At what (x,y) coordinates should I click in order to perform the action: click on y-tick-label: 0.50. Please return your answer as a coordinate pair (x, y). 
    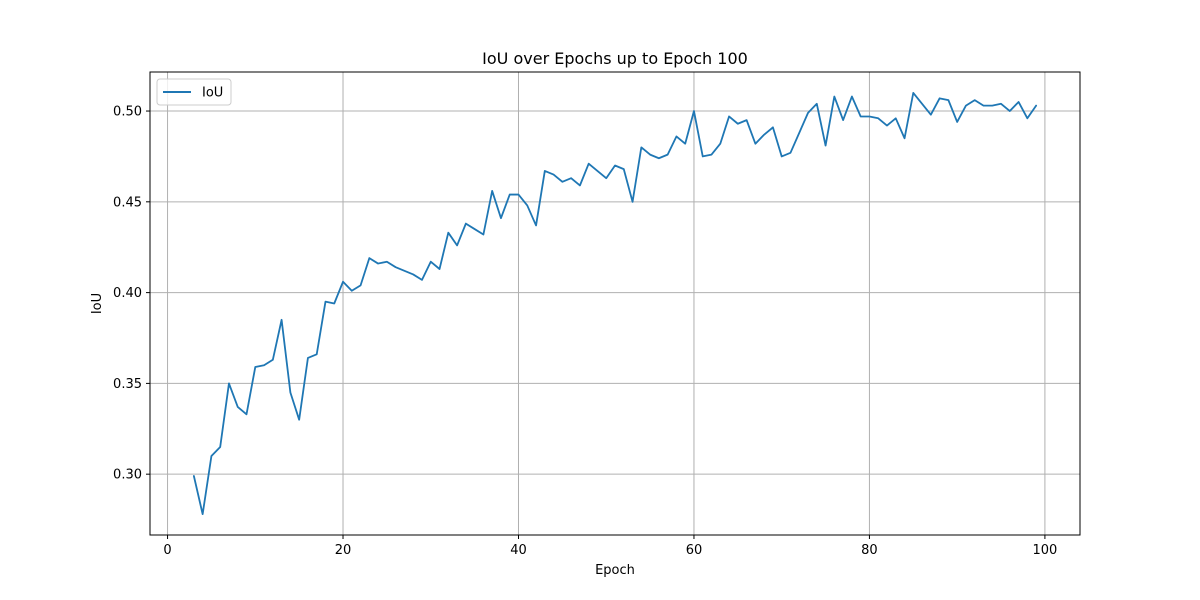
    Looking at the image, I should click on (127, 112).